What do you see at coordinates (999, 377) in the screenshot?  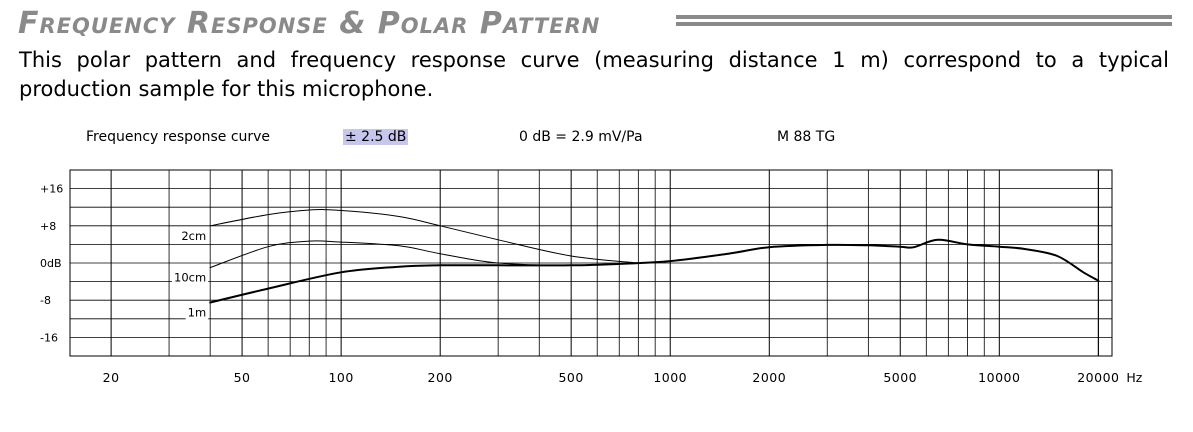 I see `x-tick-label: 10000` at bounding box center [999, 377].